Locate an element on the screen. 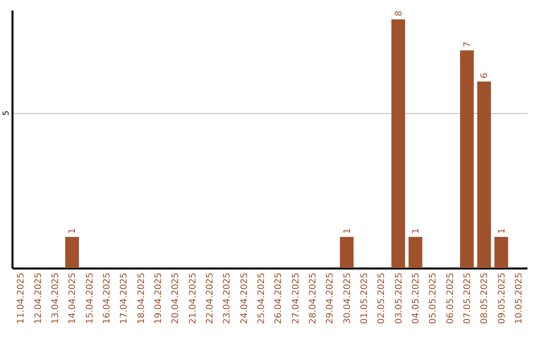 The width and height of the screenshot is (540, 340). x-tick-label: 25.04.2025 is located at coordinates (261, 298).